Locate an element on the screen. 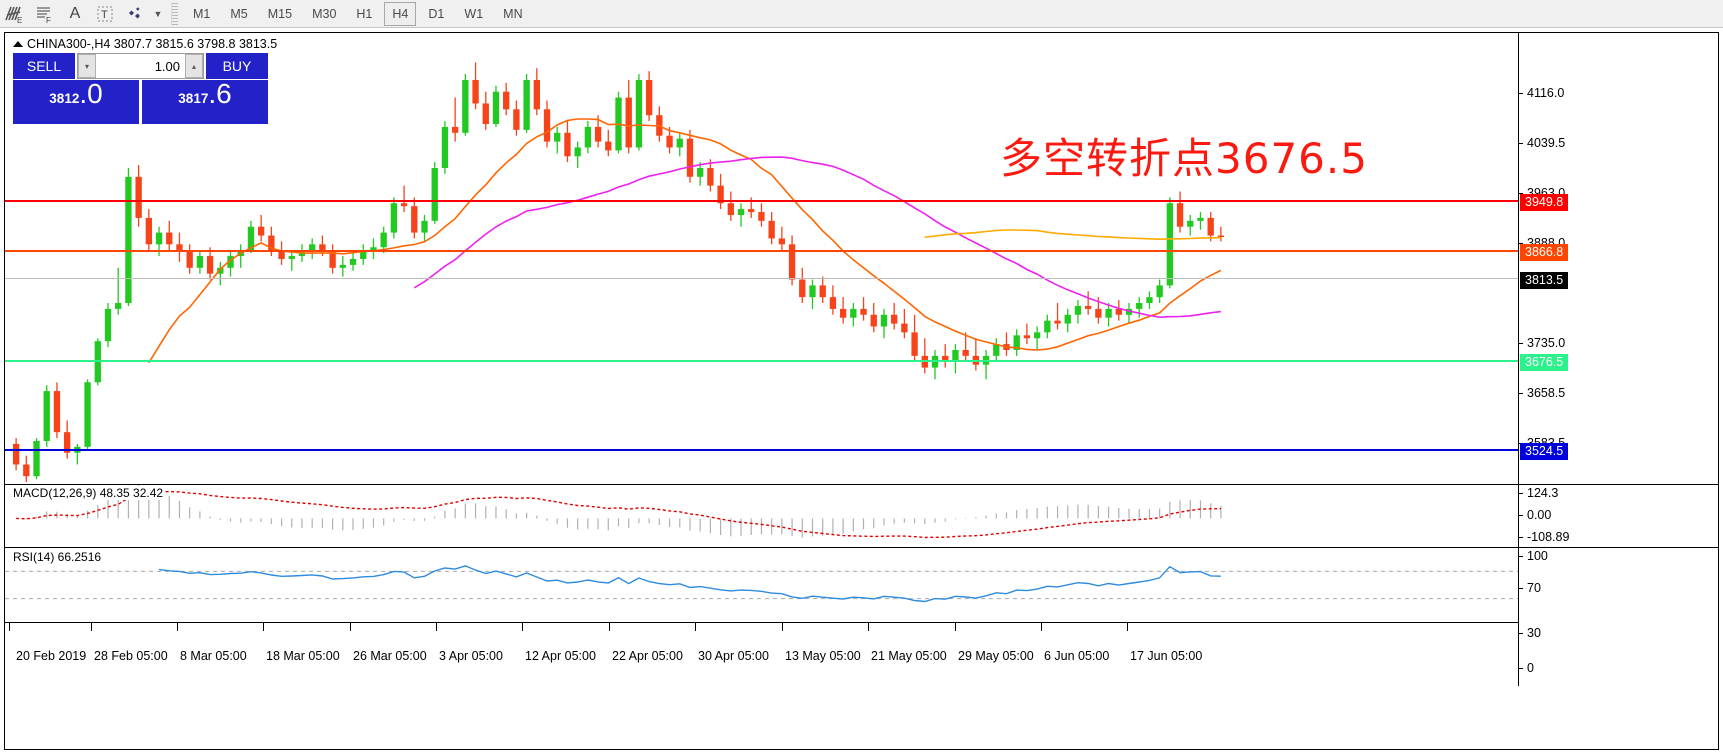 Image resolution: width=1723 pixels, height=753 pixels. text-label-icon: A is located at coordinates (75, 13).